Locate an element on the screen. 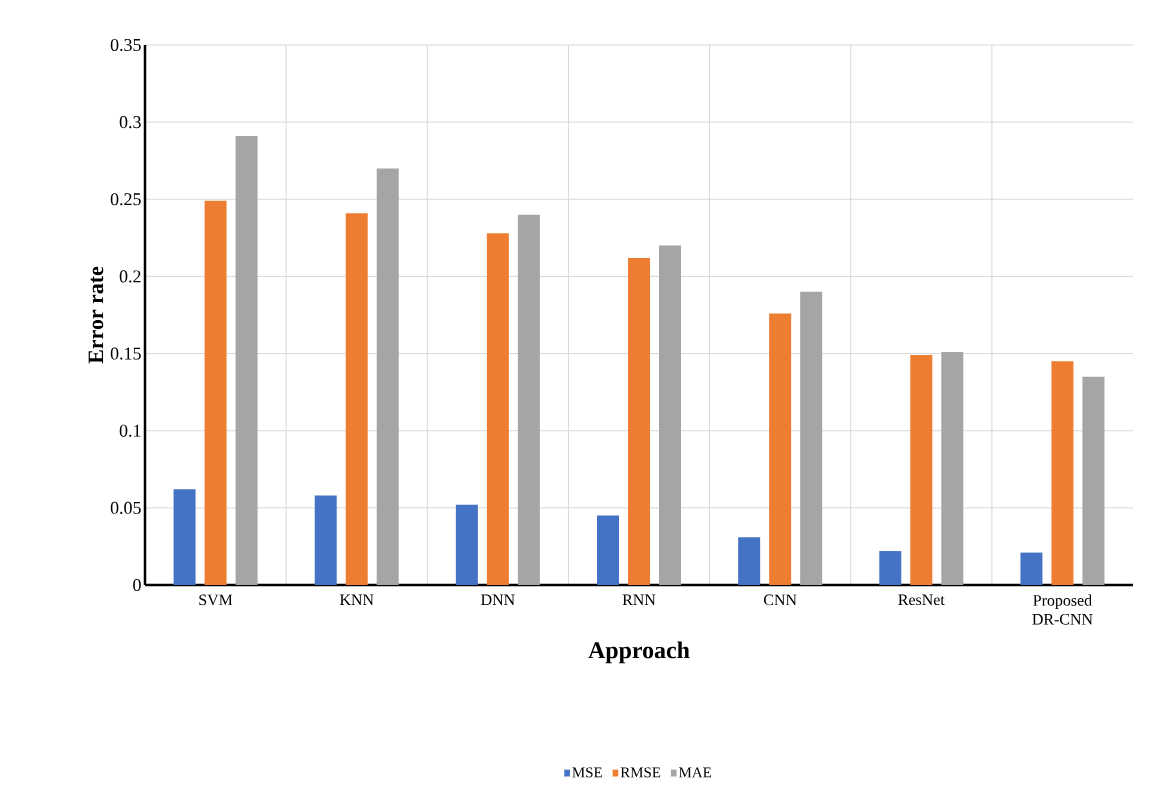 The width and height of the screenshot is (1158, 785). x-tick-label: DNN is located at coordinates (498, 599).